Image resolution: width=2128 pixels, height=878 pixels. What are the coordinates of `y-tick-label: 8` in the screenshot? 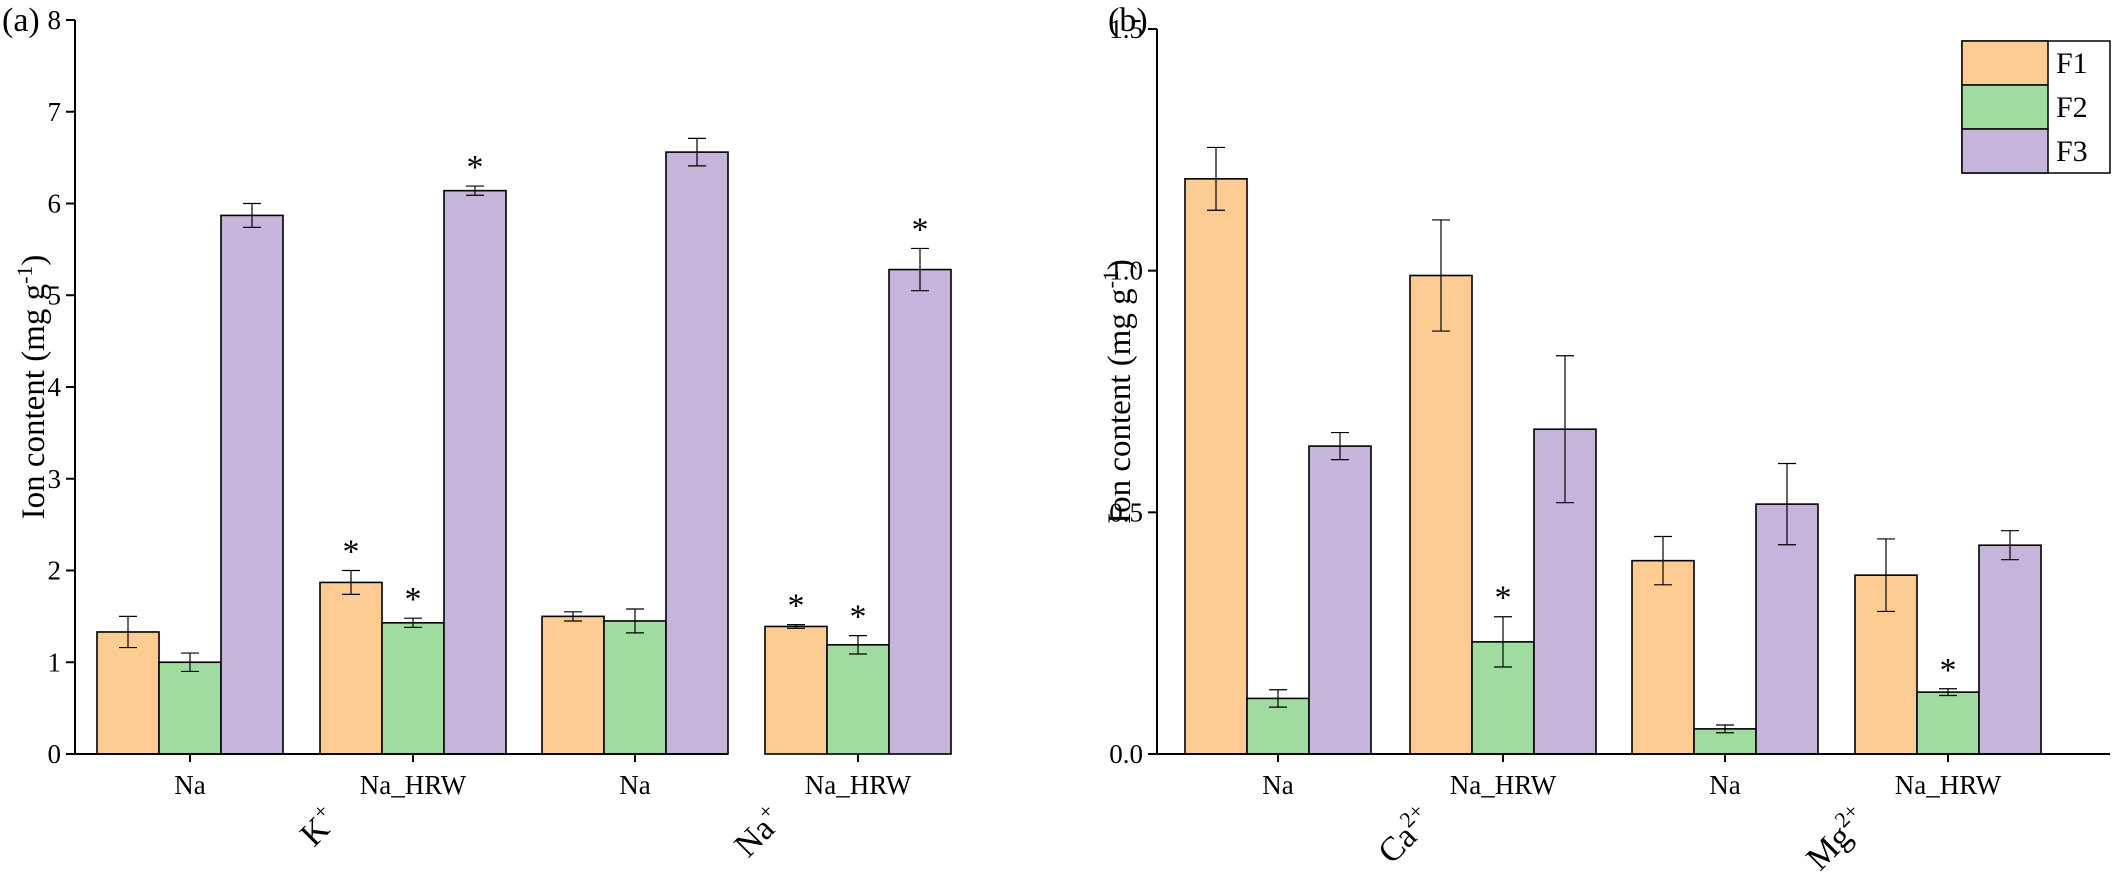 It's located at (55, 20).